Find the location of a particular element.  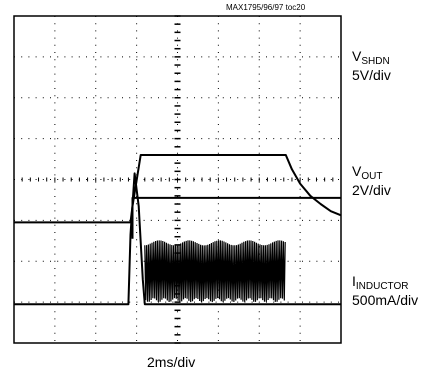

timebase-label: 2ms/div is located at coordinates (171, 362).